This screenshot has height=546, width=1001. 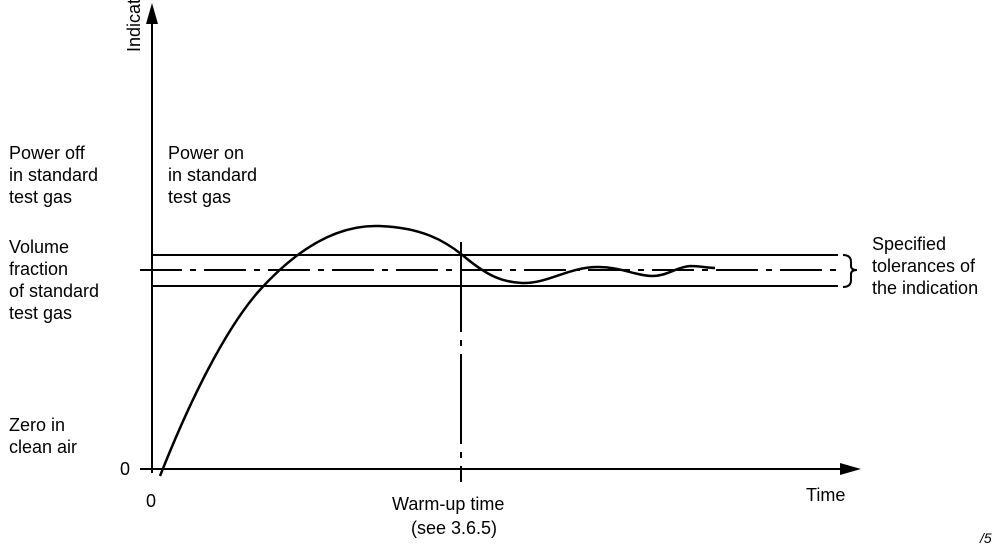 What do you see at coordinates (54, 175) in the screenshot?
I see `power-off-label: Power off in standard test gas` at bounding box center [54, 175].